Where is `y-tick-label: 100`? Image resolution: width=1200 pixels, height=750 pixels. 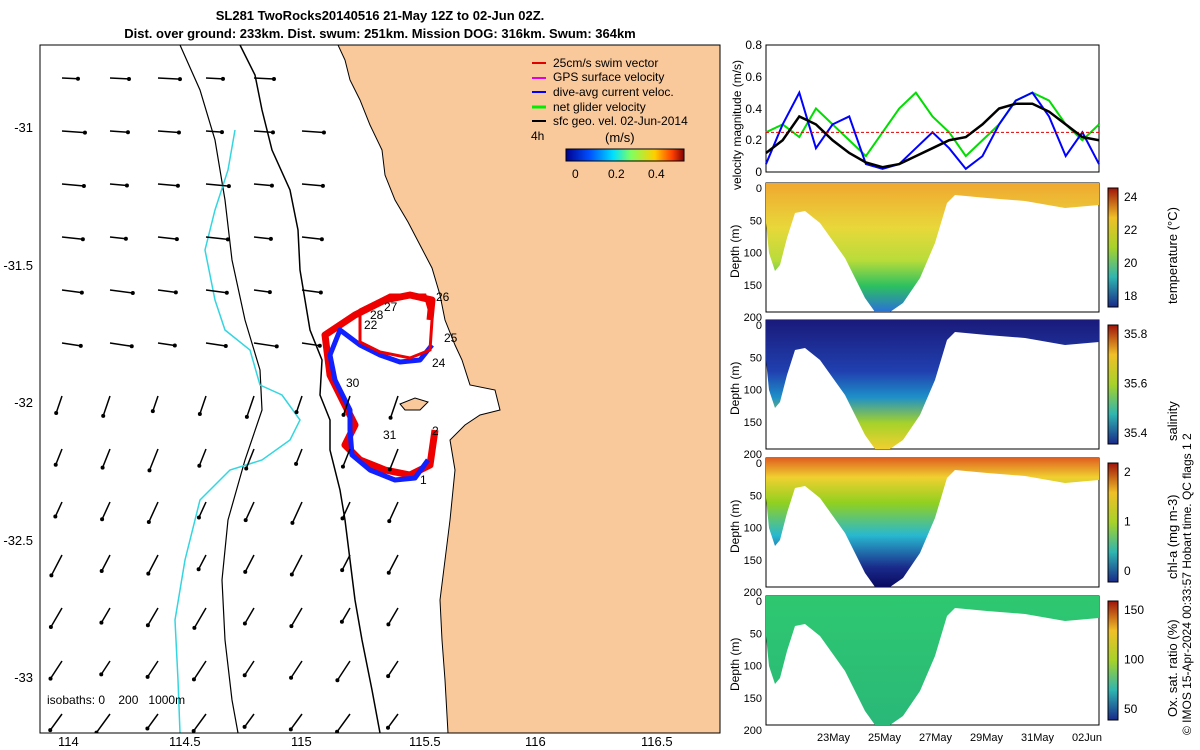 y-tick-label: 100 is located at coordinates (753, 391).